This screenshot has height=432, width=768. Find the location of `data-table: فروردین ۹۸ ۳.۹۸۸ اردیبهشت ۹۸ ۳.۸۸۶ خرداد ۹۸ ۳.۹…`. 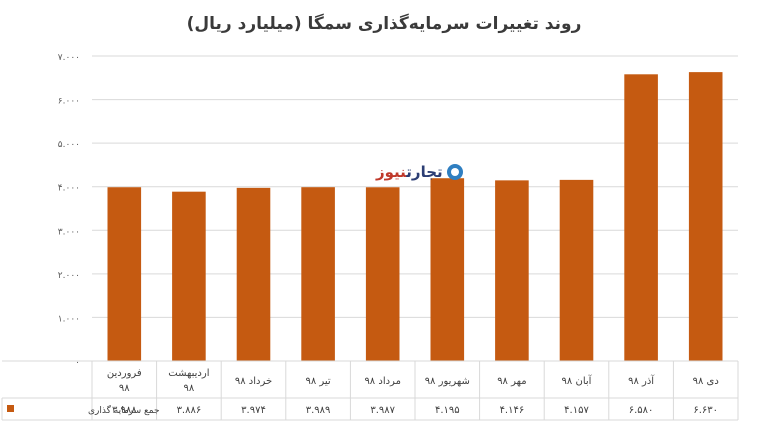

data-table: فروردین ۹۸ ۳.۹۸۸ اردیبهشت ۹۸ ۳.۸۸۶ خرداد ۹۸ ۳.۹… is located at coordinates (370, 390).